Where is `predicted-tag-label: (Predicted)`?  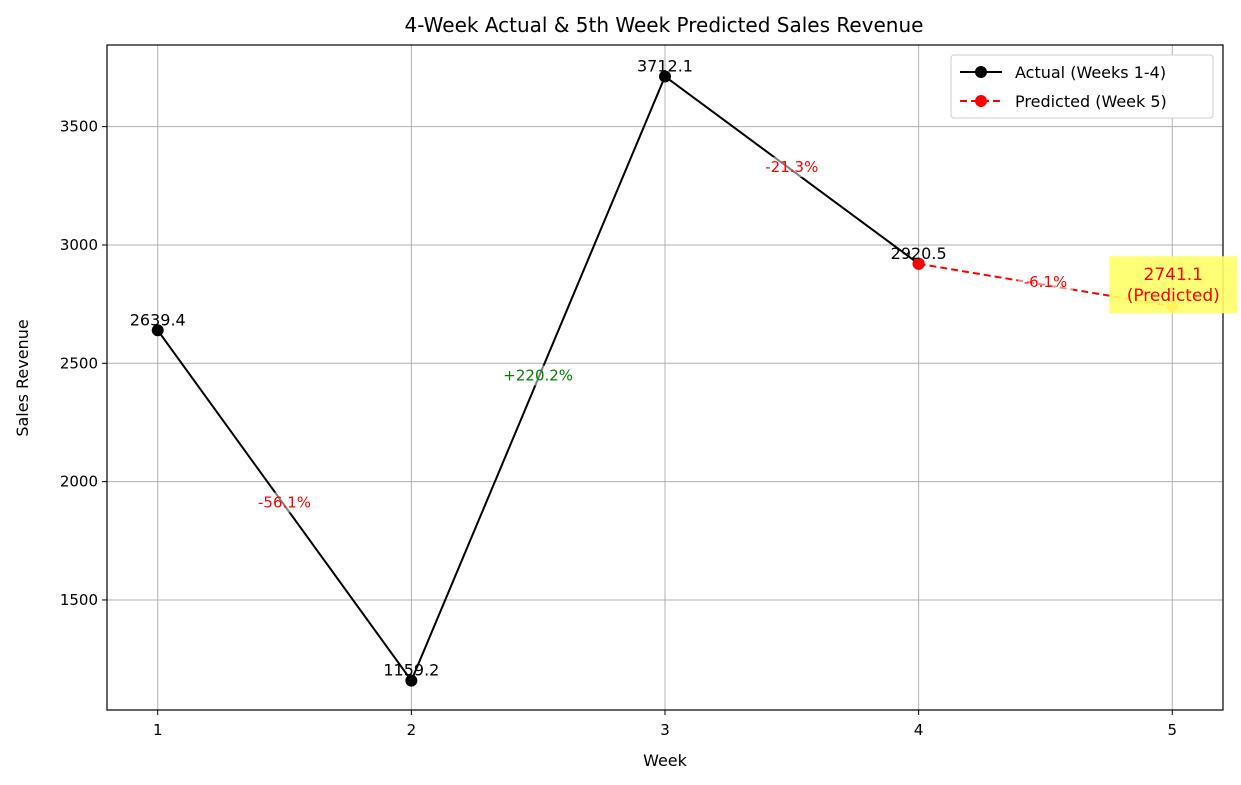
predicted-tag-label: (Predicted) is located at coordinates (1173, 296).